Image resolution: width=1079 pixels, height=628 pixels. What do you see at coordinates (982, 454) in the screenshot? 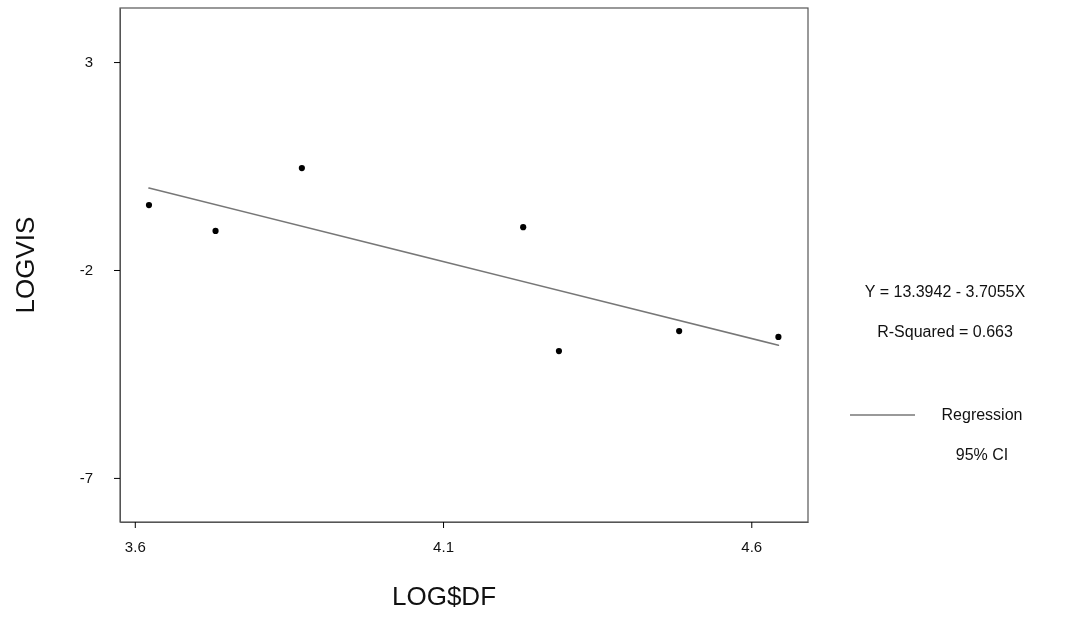
I see `text: 95% CI` at bounding box center [982, 454].